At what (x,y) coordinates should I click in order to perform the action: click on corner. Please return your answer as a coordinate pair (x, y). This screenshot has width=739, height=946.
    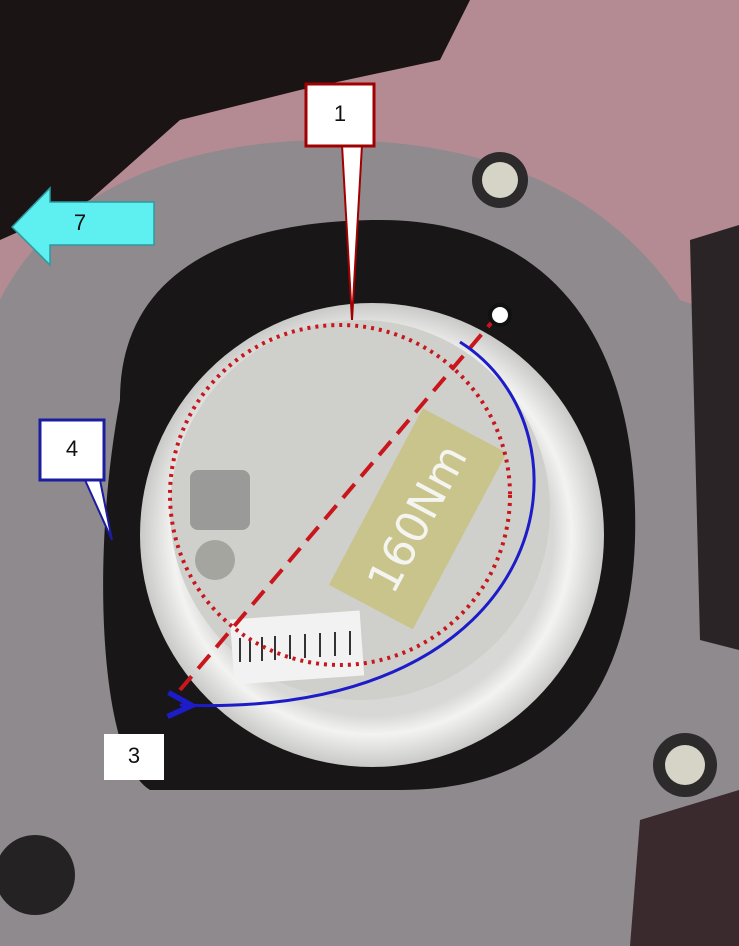
    Looking at the image, I should click on (684, 868).